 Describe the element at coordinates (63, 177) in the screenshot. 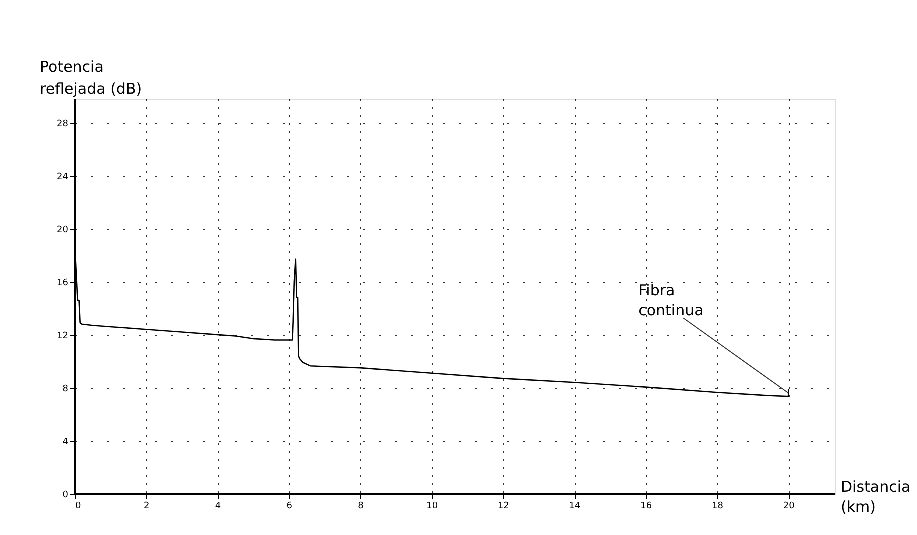

I see `y-tick-label: 24` at that location.